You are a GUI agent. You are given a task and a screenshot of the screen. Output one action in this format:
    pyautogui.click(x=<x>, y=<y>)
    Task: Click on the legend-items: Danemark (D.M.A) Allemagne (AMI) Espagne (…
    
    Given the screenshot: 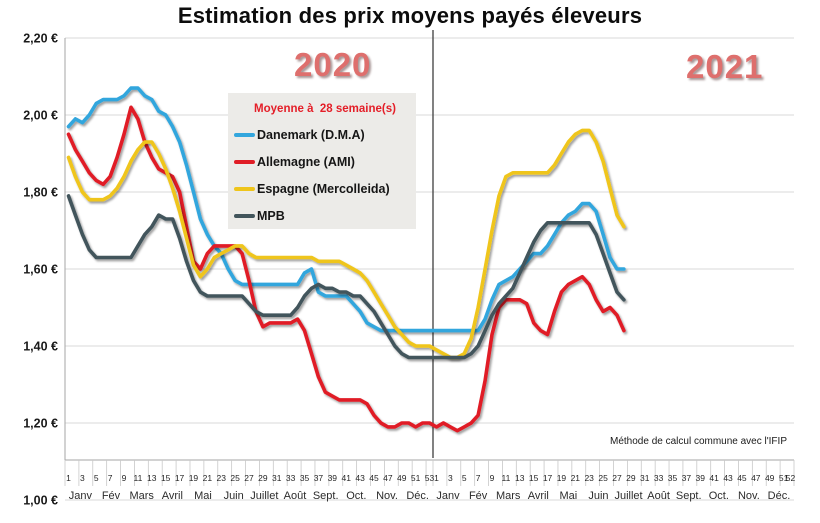 What is the action you would take?
    pyautogui.click(x=325, y=175)
    